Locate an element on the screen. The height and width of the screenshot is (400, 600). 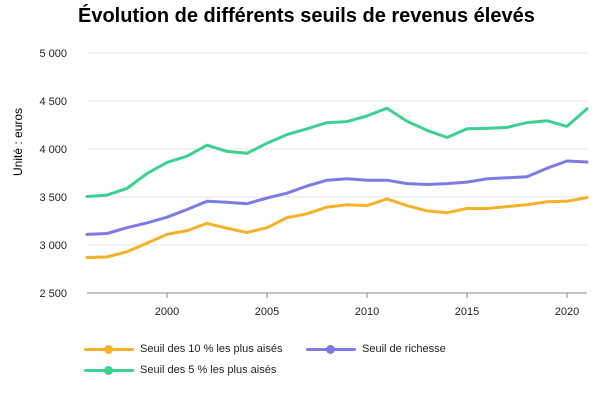
legend-item-top5: Seuil des 5 % les plus aisés is located at coordinates (180, 370).